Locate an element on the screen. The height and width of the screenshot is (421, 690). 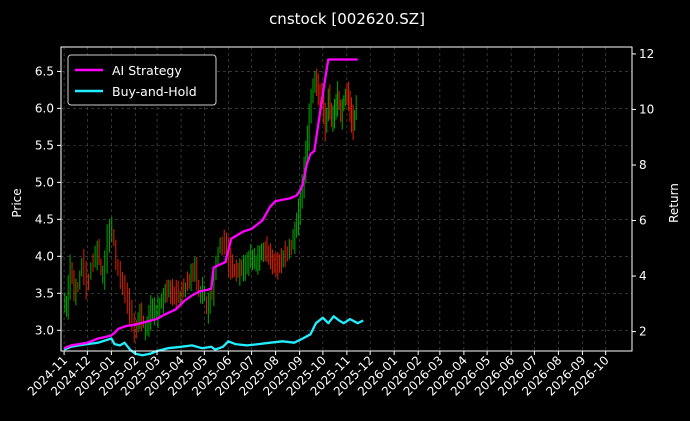
y-tick-label: 4.0 is located at coordinates (44, 256).